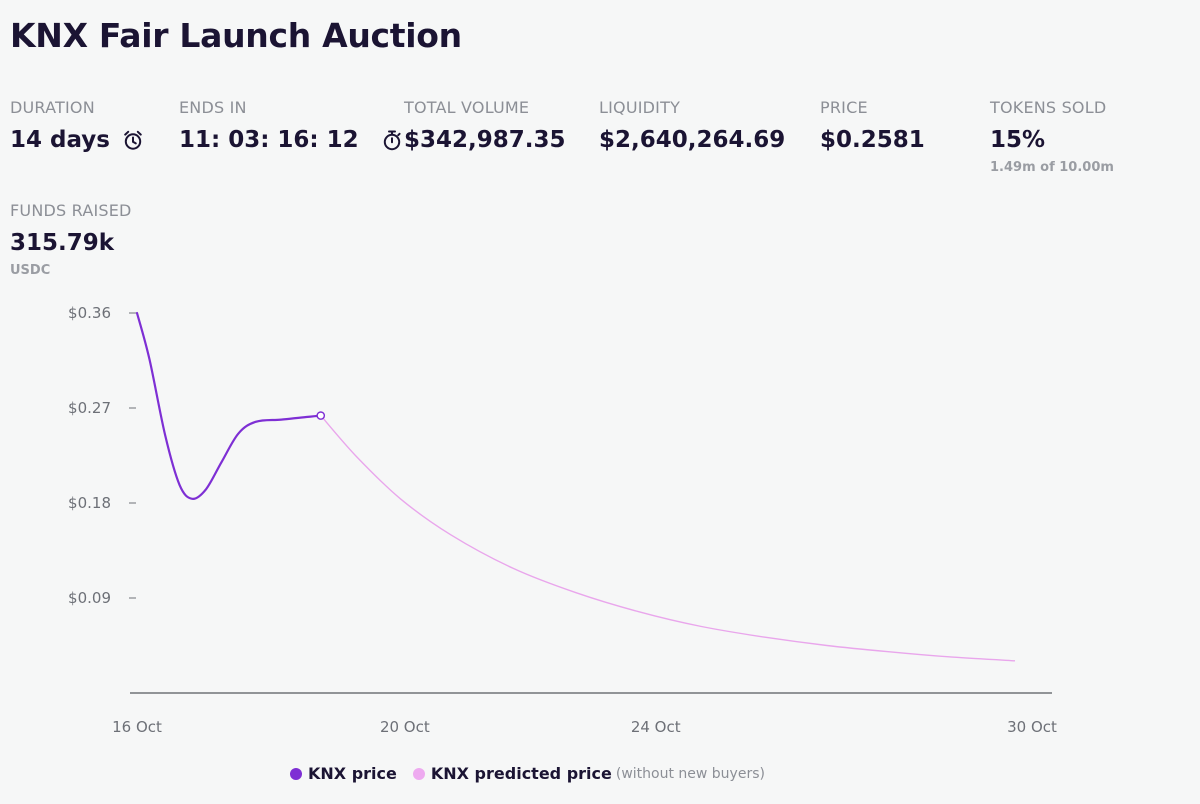 This screenshot has height=804, width=1200. Describe the element at coordinates (418, 773) in the screenshot. I see `legend-dot-knx-predicted-price` at that location.